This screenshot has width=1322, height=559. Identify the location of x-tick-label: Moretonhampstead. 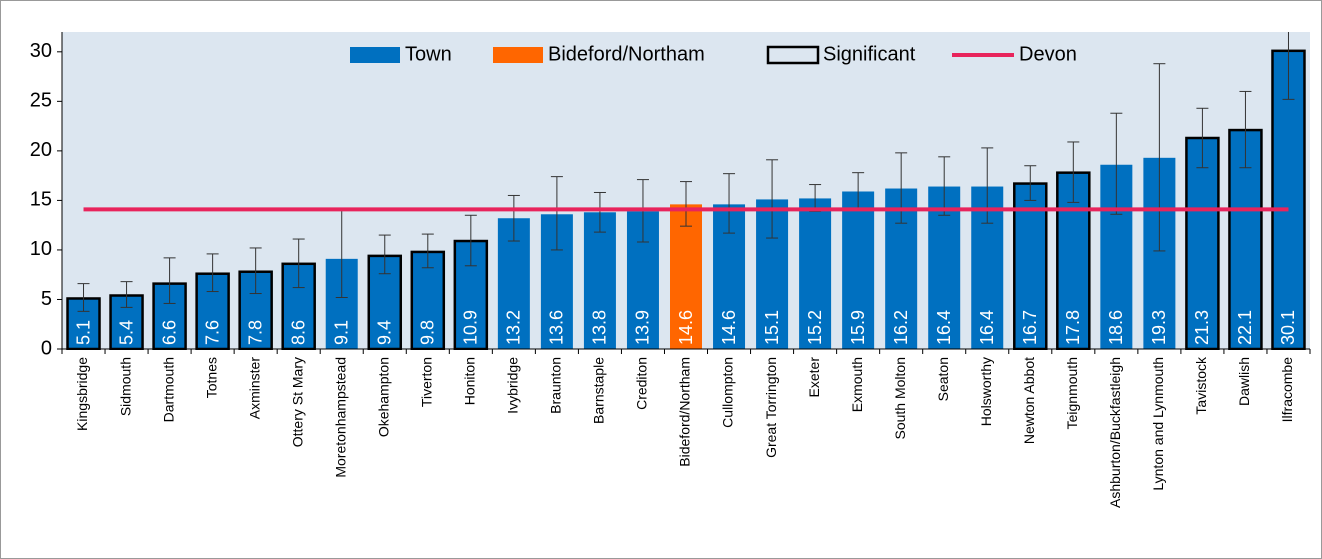
(340, 417).